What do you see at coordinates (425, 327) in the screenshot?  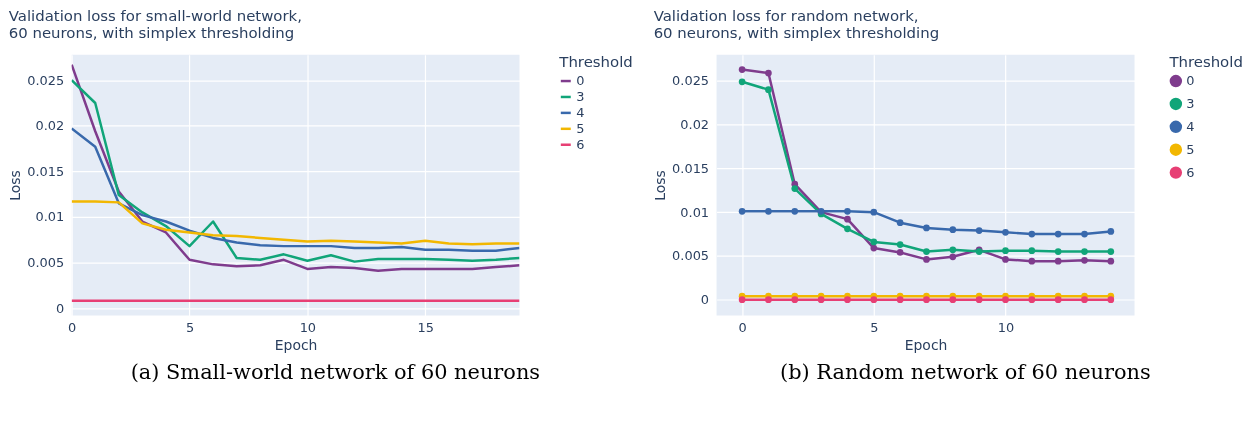 I see `x-tick-label: 15` at bounding box center [425, 327].